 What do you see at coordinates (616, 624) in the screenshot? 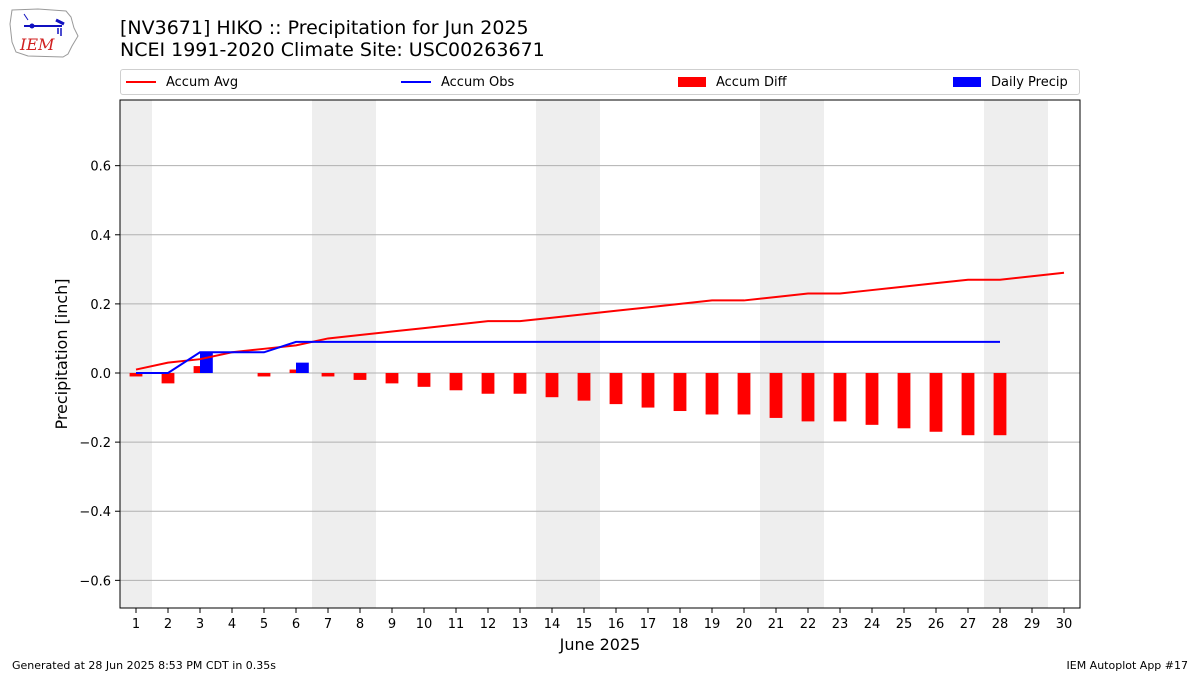
I see `x-tick-label: 16` at bounding box center [616, 624].